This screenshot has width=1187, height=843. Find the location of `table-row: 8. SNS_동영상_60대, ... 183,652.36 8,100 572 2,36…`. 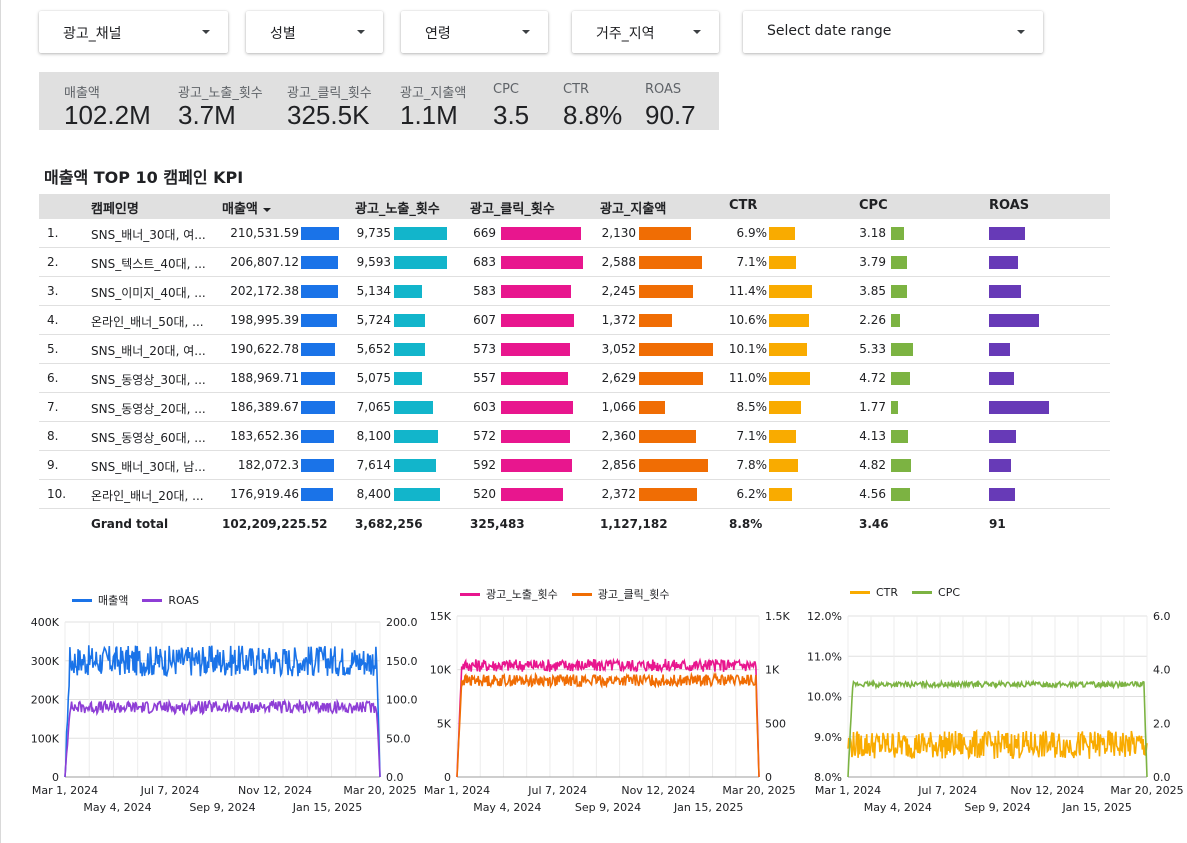

table-row: 8. SNS_동영상_60대, ... 183,652.36 8,100 572 2,36… is located at coordinates (574, 436).